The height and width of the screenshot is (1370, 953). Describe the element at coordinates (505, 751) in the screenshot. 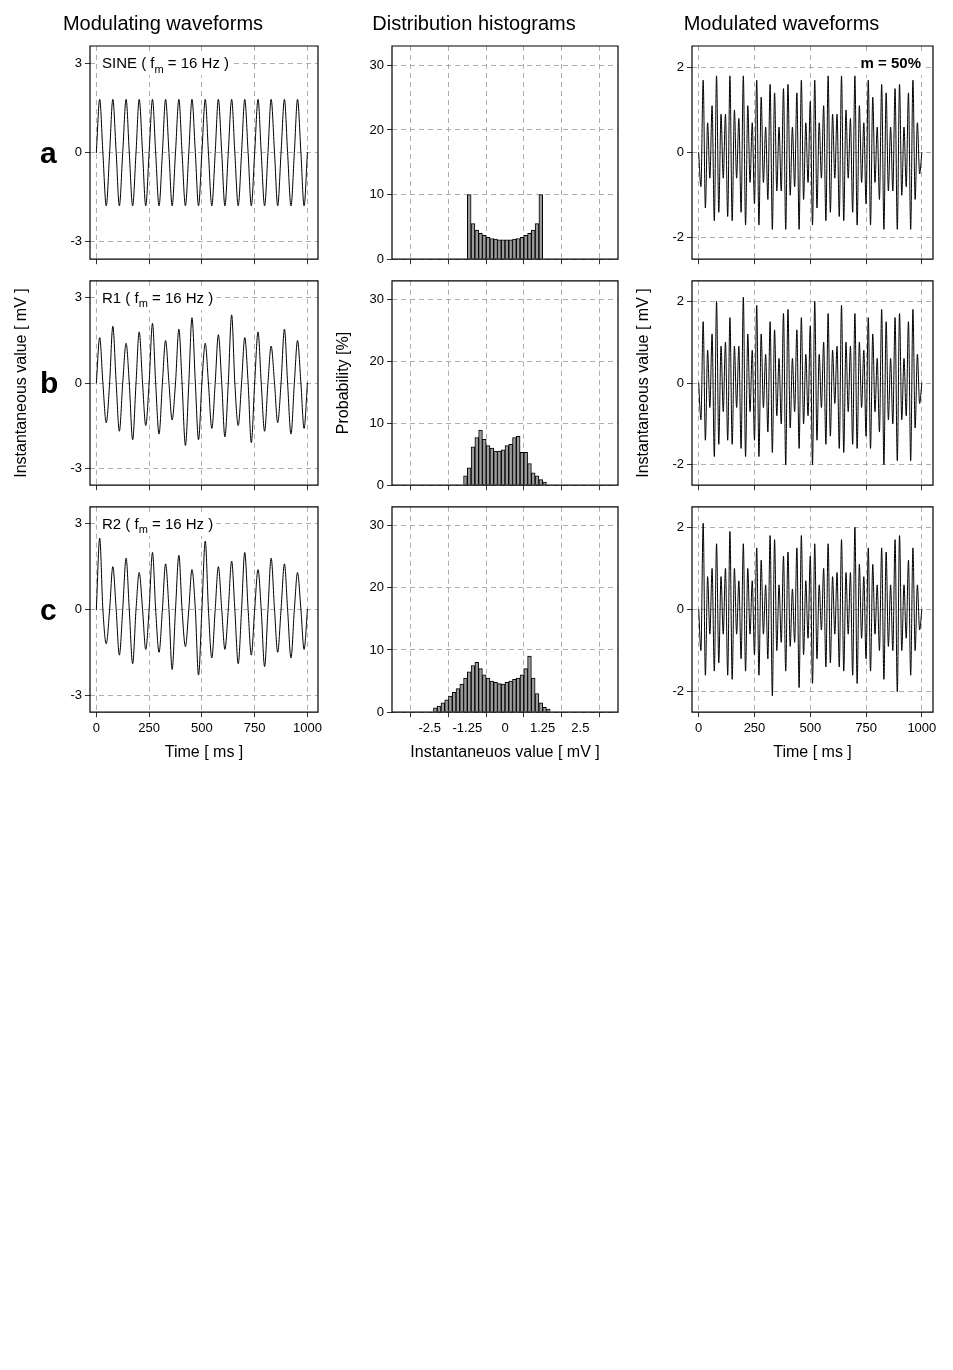

I see `x-axis-title: Instantaneuos value [ mV ]` at that location.